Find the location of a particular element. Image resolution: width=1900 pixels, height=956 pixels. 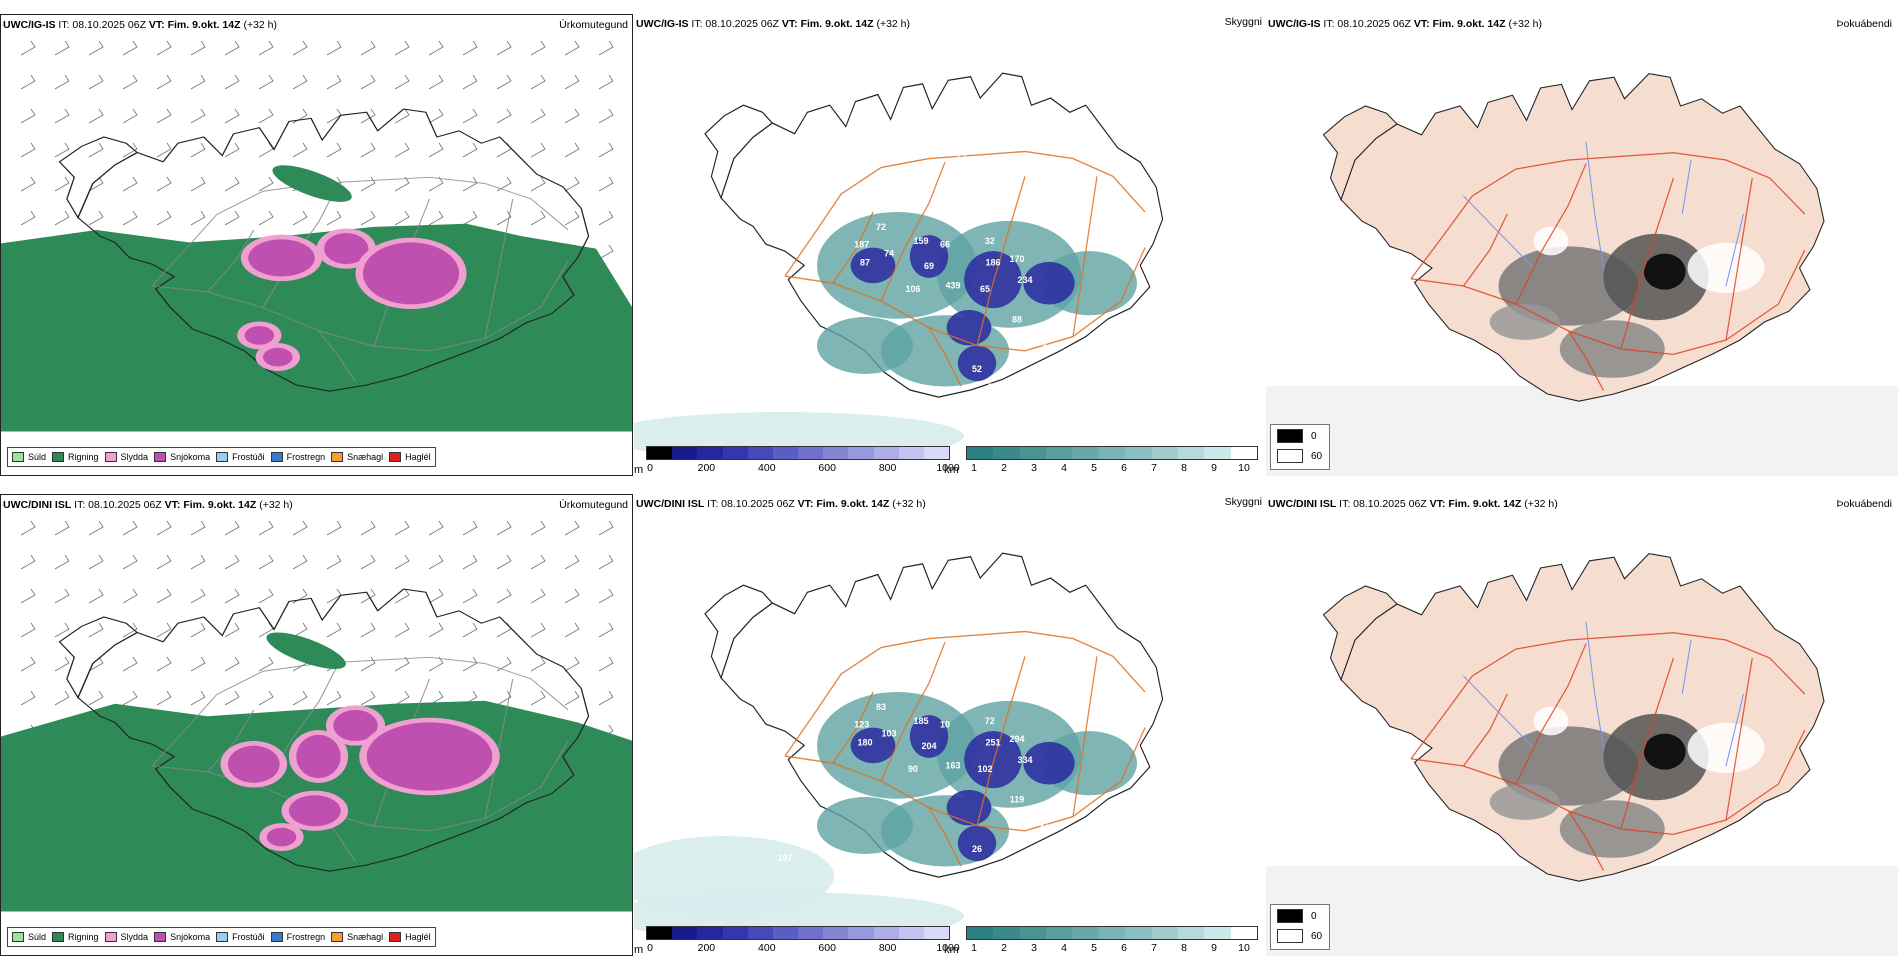

cloudbase-value-label: 204 is located at coordinates (928, 746).